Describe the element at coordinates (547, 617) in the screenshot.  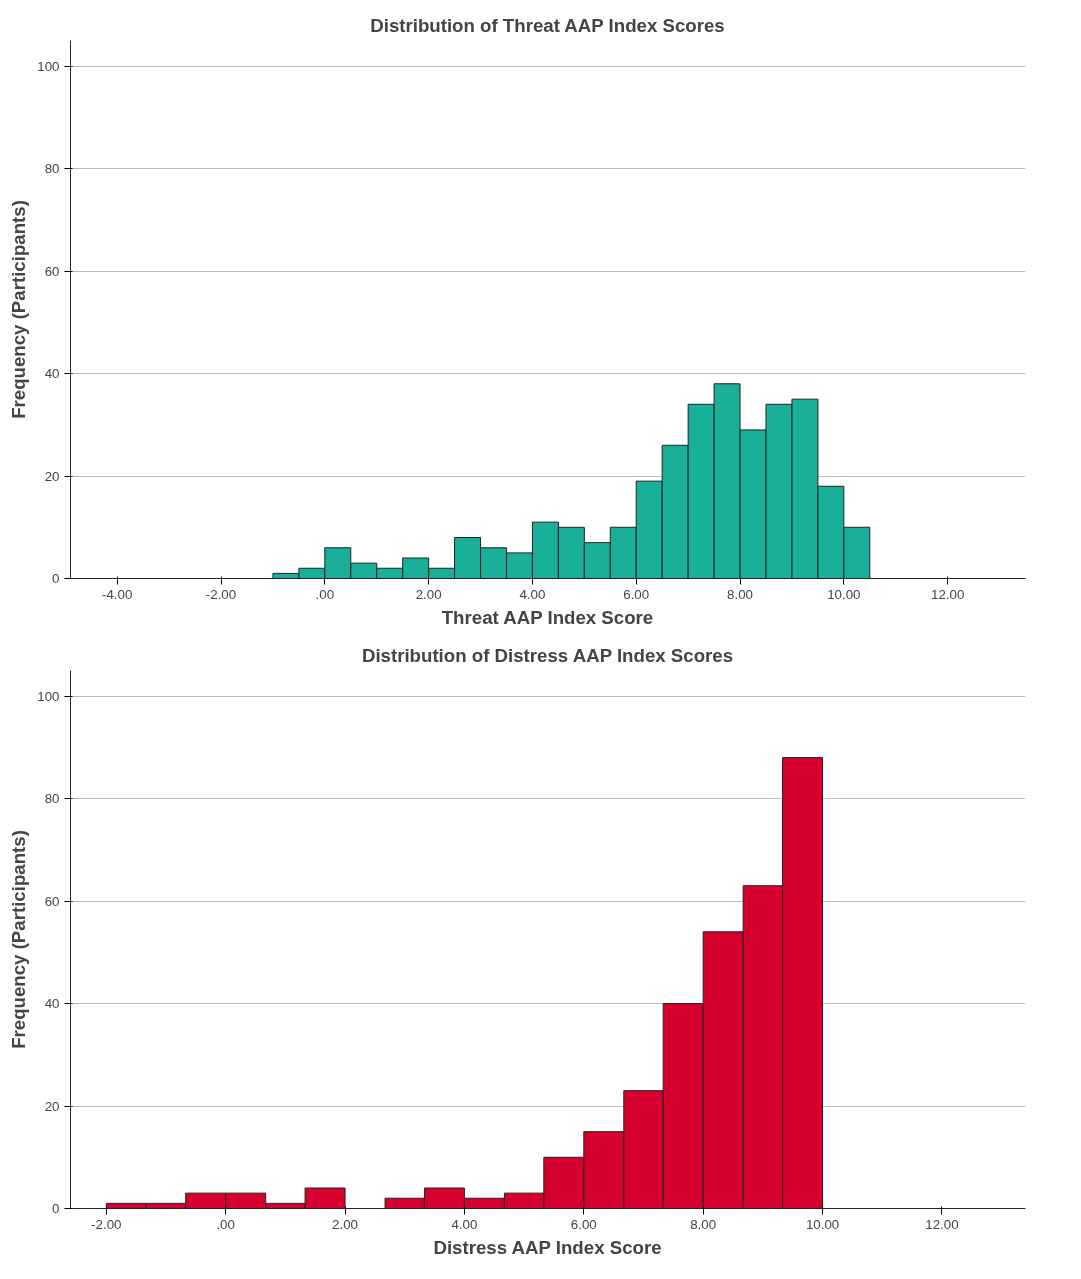
I see `x-axis-title: Threat AAP Index Score` at that location.